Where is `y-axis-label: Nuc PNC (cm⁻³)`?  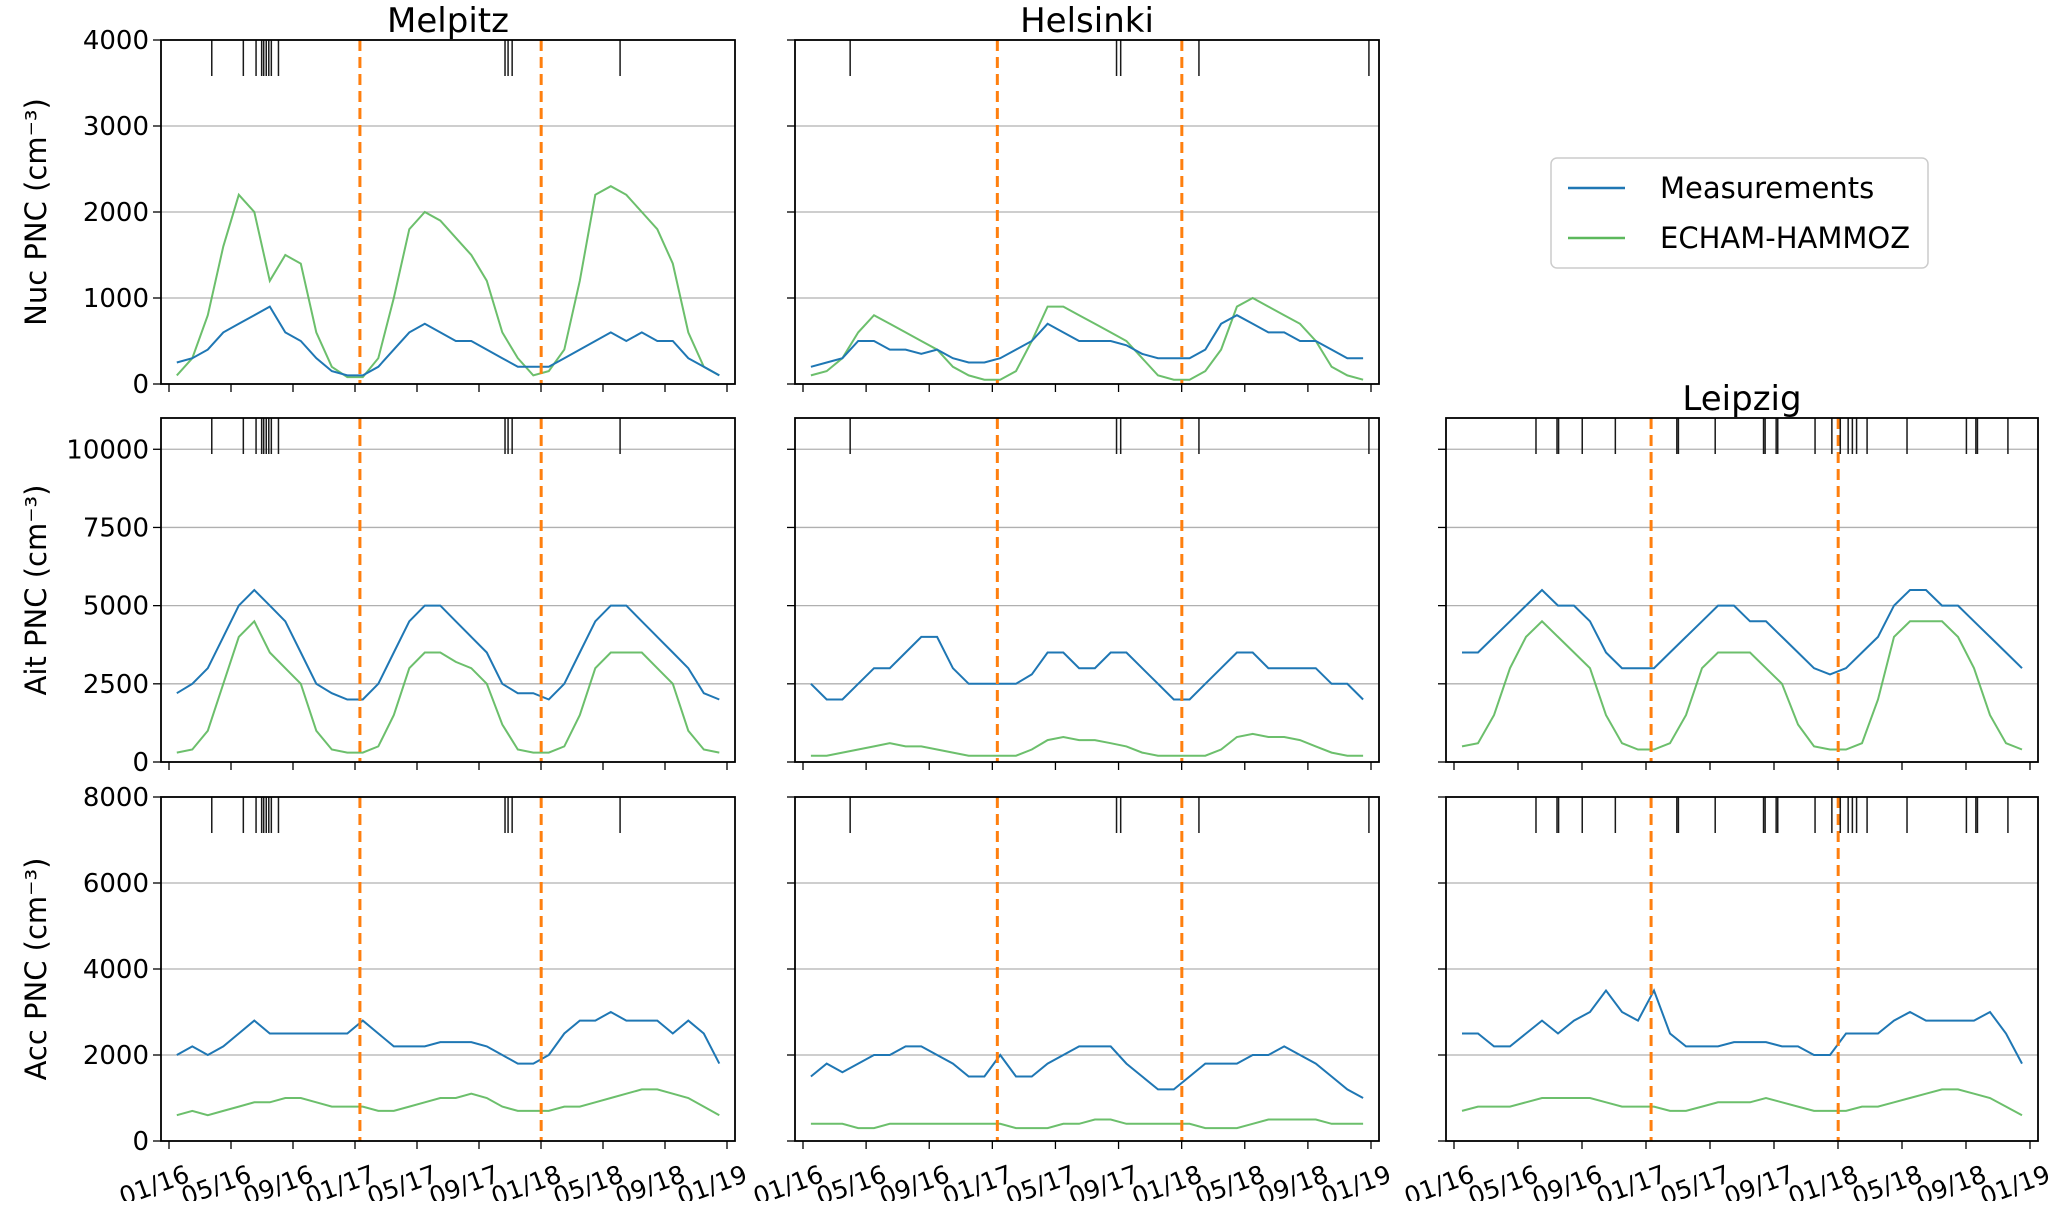
y-axis-label: Nuc PNC (cm⁻³) is located at coordinates (36, 212).